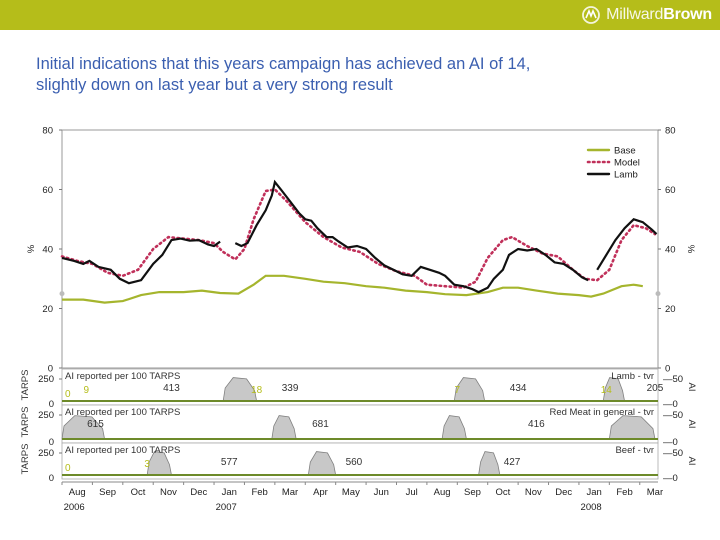 The image size is (720, 540). Describe the element at coordinates (635, 14) in the screenshot. I see `logo-text-part1: Millward` at that location.